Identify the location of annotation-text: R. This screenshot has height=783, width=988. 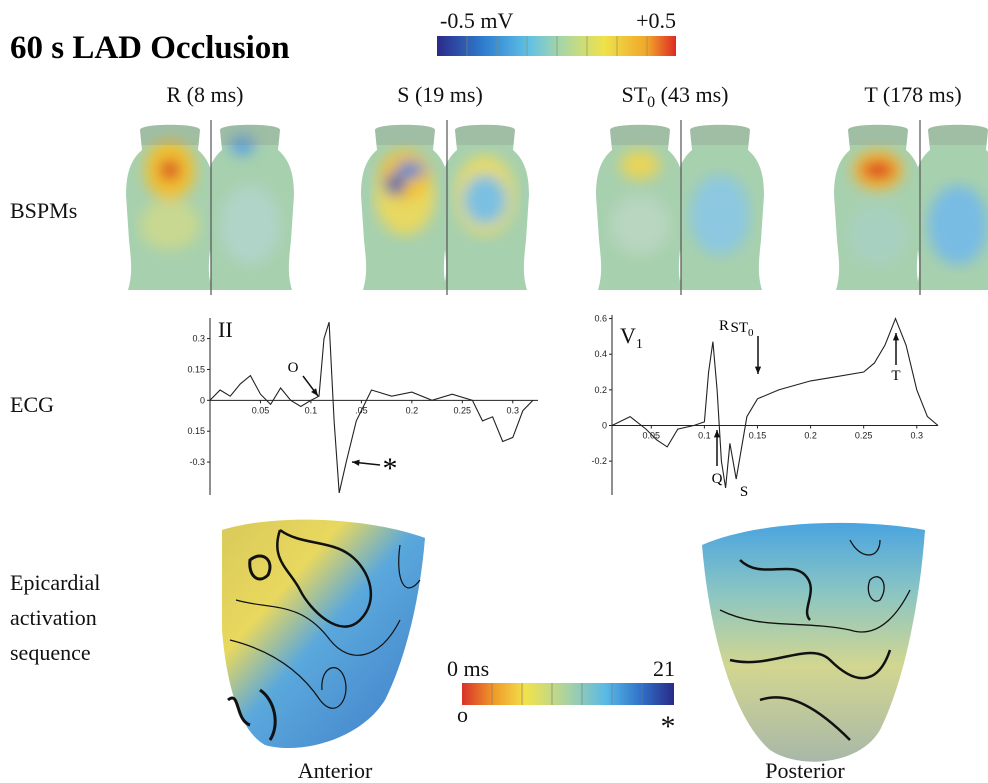
(724, 326).